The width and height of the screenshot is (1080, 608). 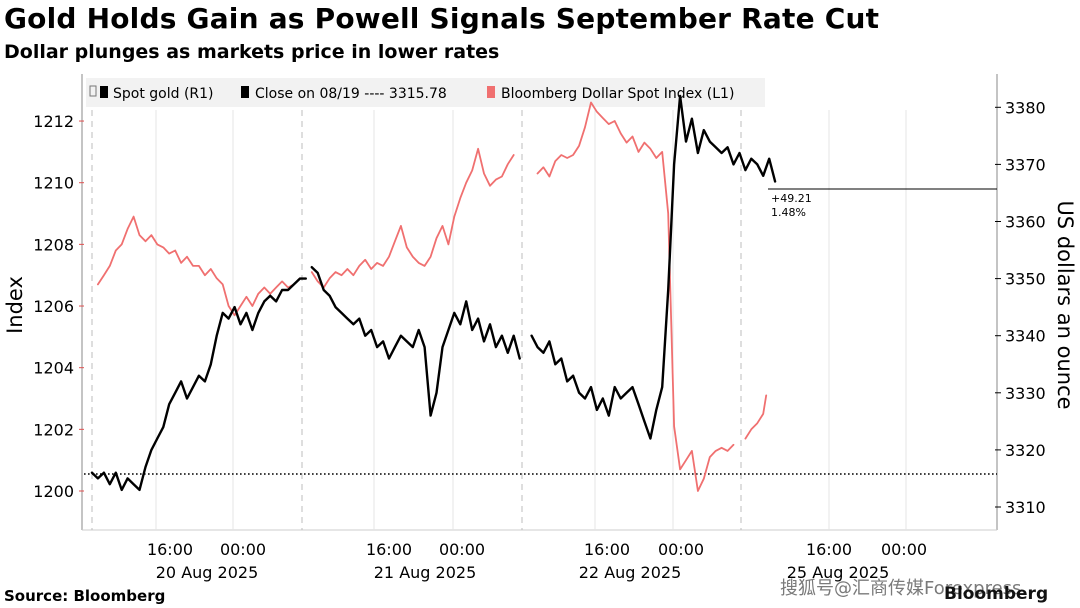 I want to click on right-tick-label-7: 3380, so click(x=1025, y=107).